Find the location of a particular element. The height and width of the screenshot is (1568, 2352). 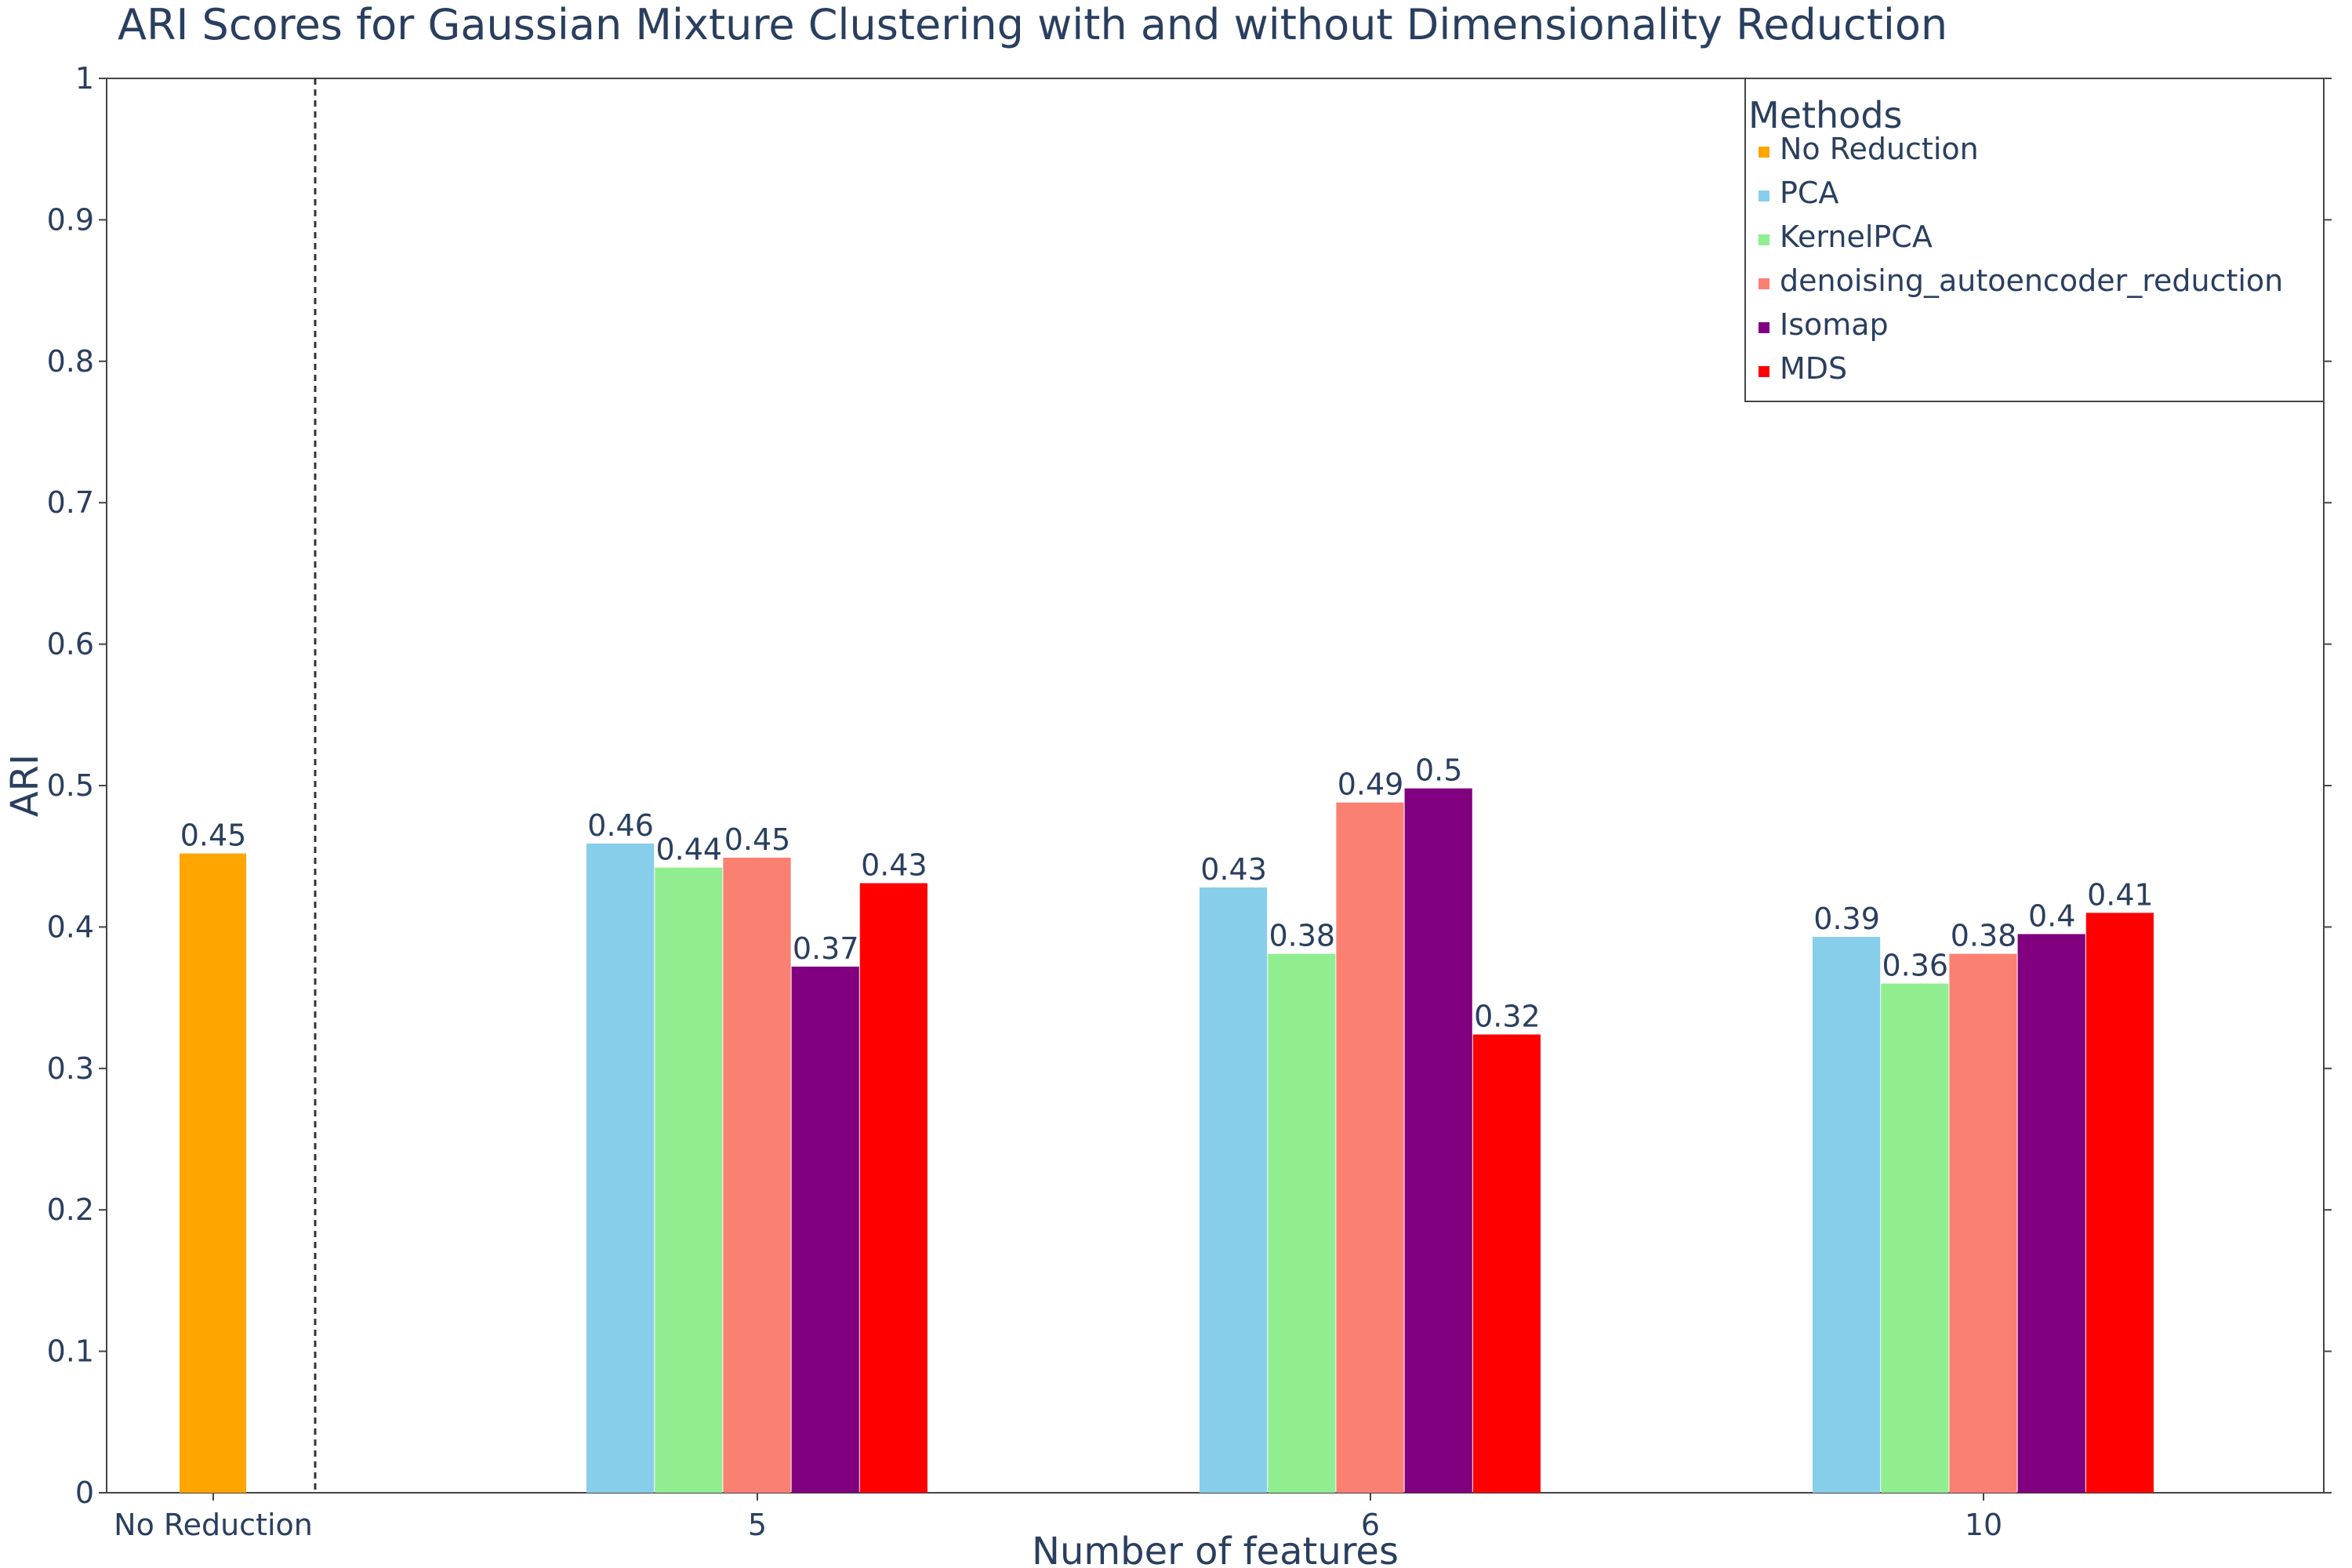

data-label: 0.39 is located at coordinates (1846, 919).